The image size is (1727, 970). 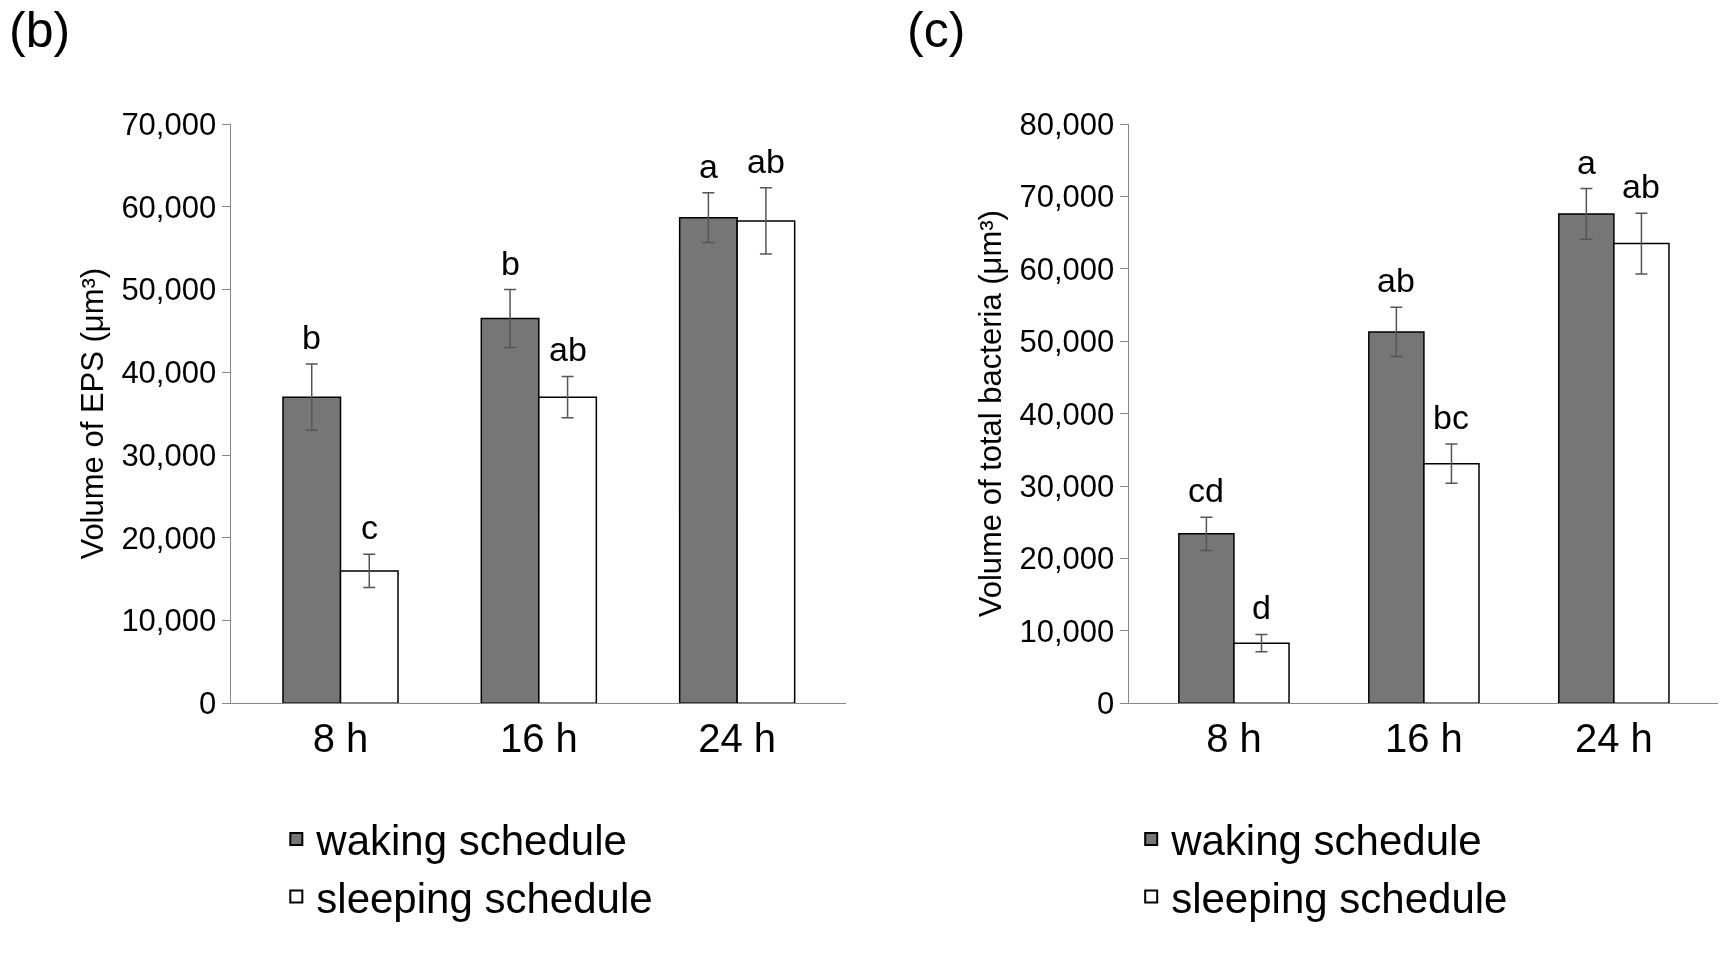 What do you see at coordinates (936, 30) in the screenshot?
I see `chart-title: (c)` at bounding box center [936, 30].